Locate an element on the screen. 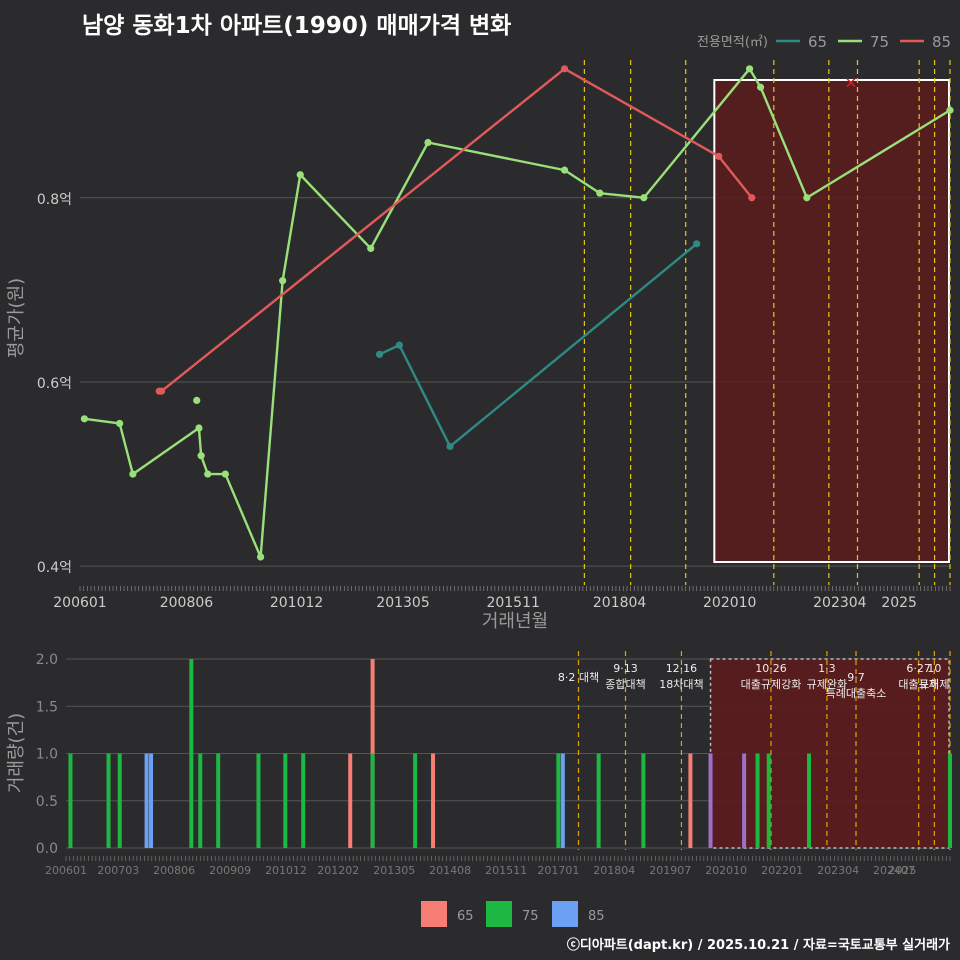 The height and width of the screenshot is (960, 960). bottom-highlight-box is located at coordinates (829, 753).